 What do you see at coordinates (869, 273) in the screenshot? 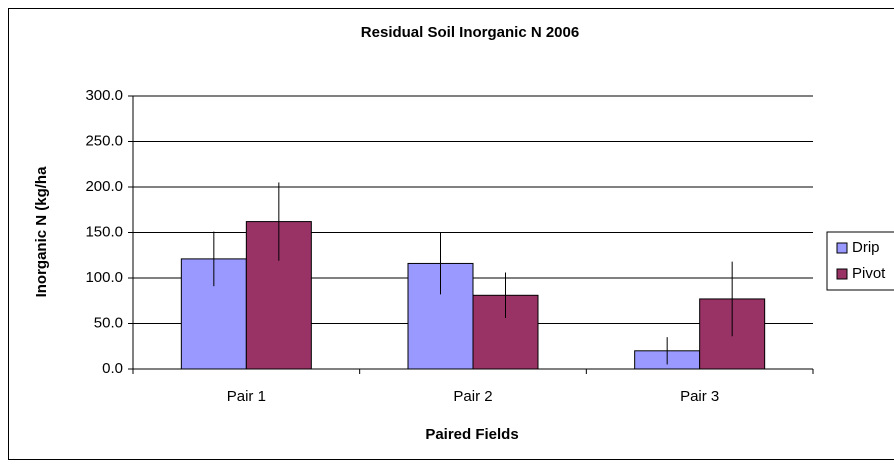
I see `legend-label: Pivot` at bounding box center [869, 273].